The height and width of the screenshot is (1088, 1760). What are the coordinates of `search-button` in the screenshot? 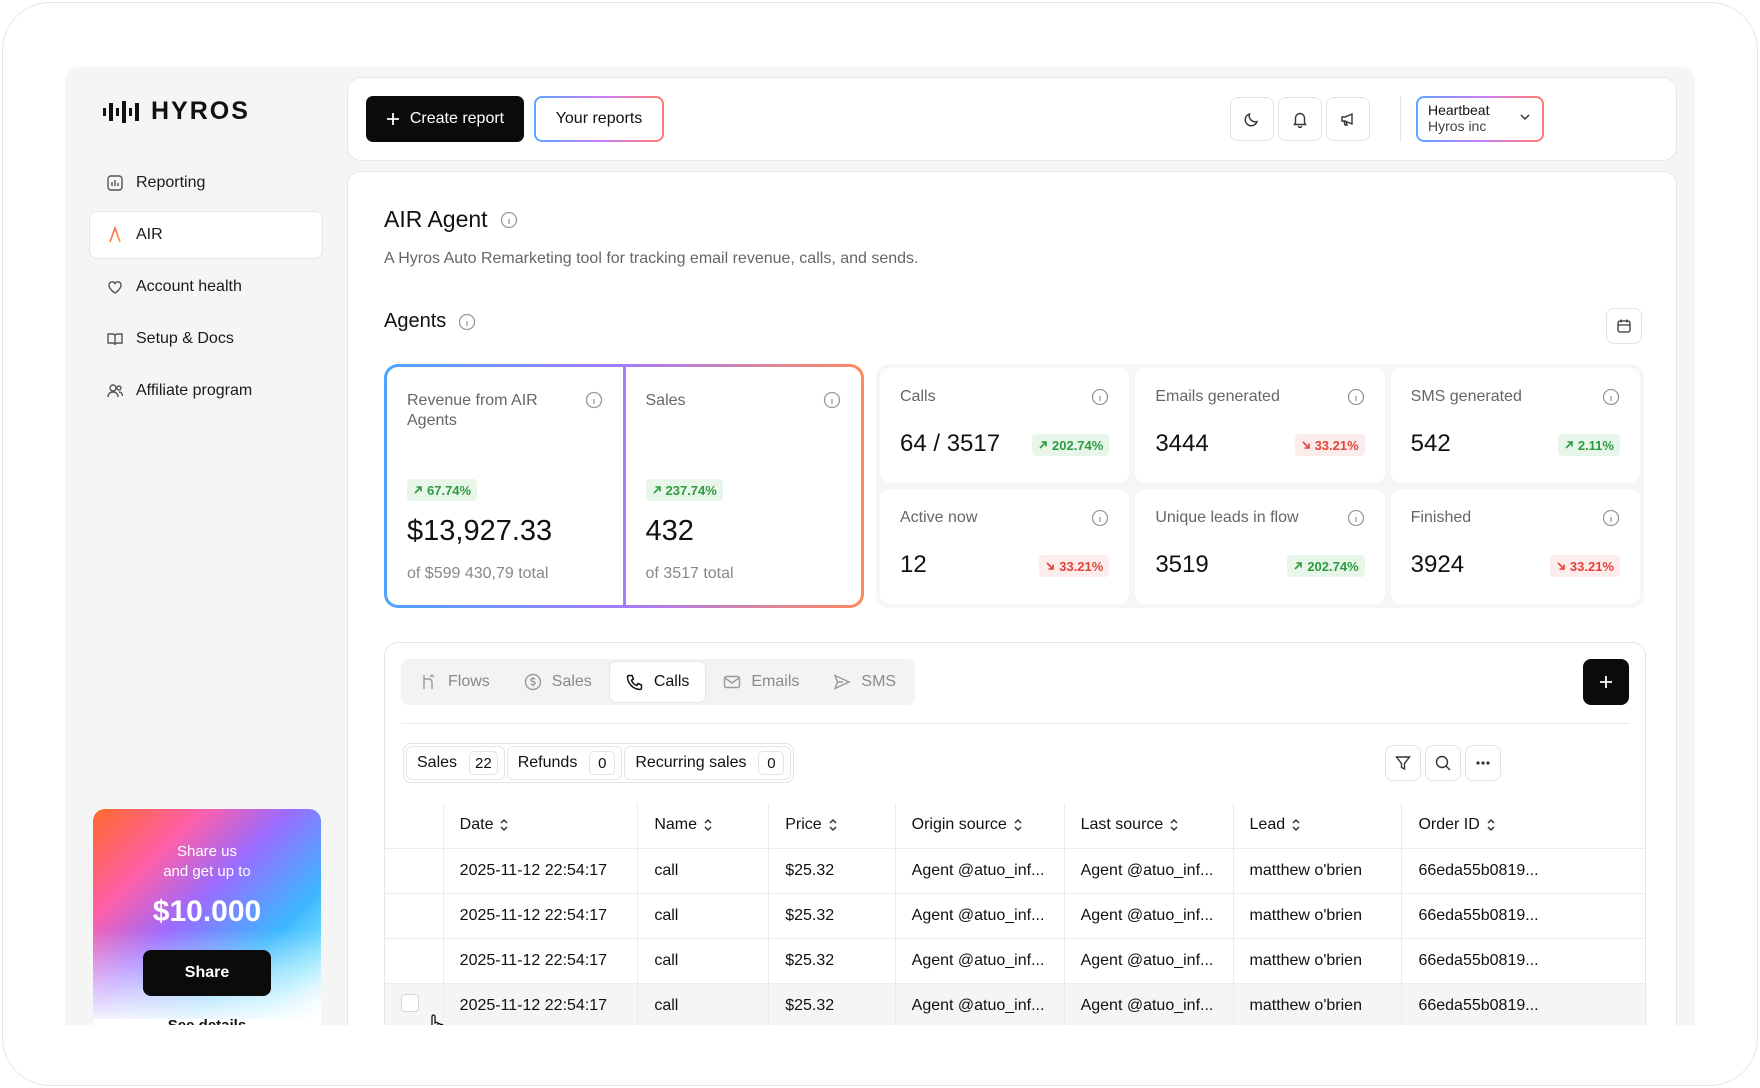 It's located at (1443, 763).